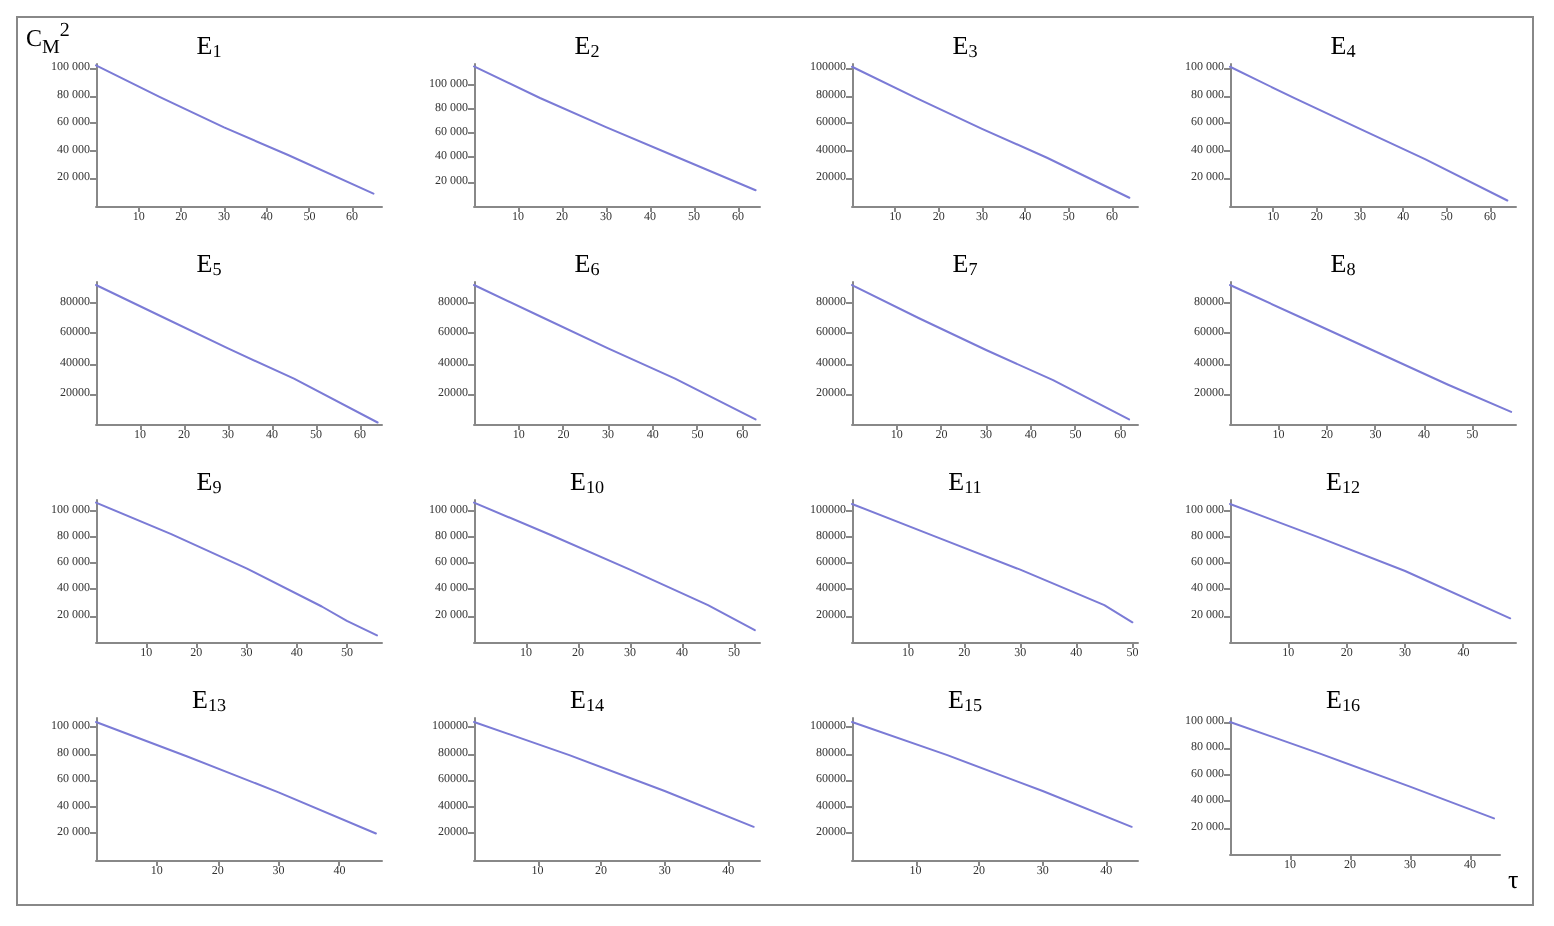 This screenshot has width=1554, height=926. What do you see at coordinates (1343, 699) in the screenshot?
I see `chart-title: E16` at bounding box center [1343, 699].